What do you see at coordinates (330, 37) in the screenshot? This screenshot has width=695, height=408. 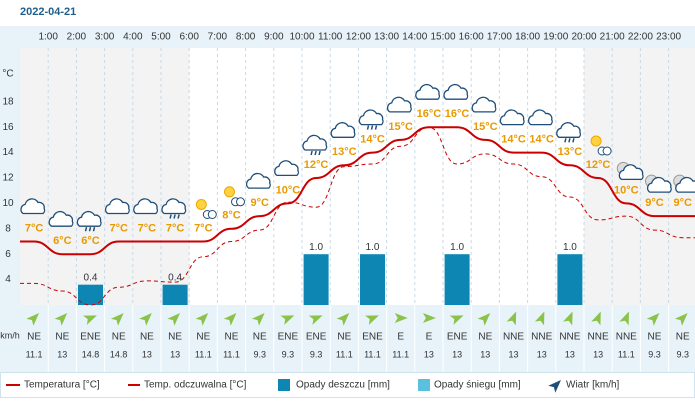 I see `x-tick-label: 11:00` at bounding box center [330, 37].